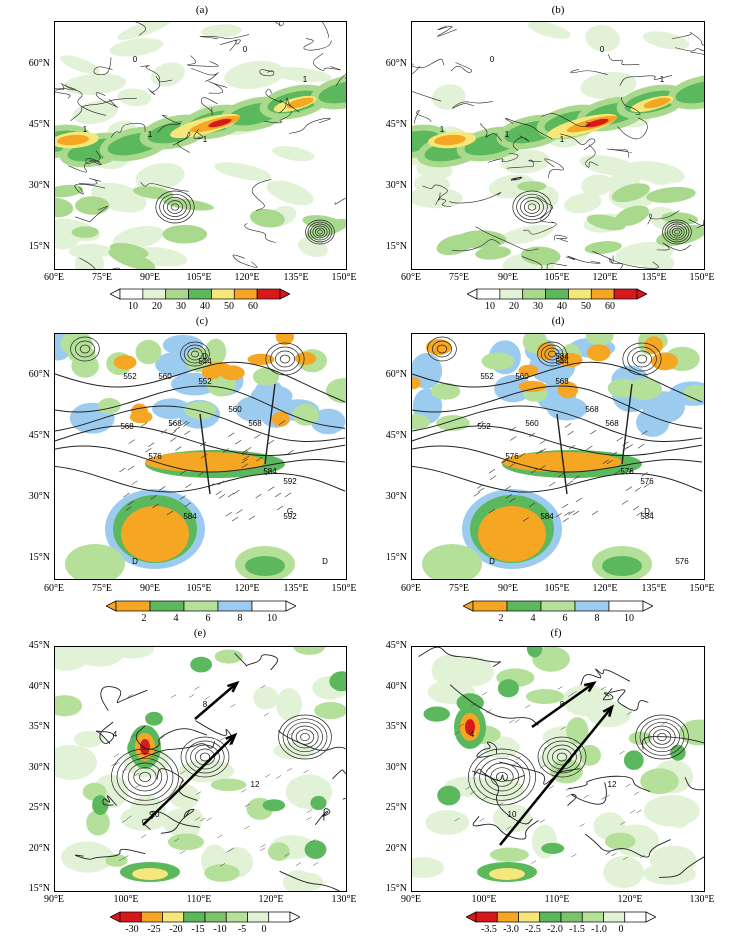 The height and width of the screenshot is (941, 739). Describe the element at coordinates (200, 633) in the screenshot. I see `panel-label-e: (e)` at that location.